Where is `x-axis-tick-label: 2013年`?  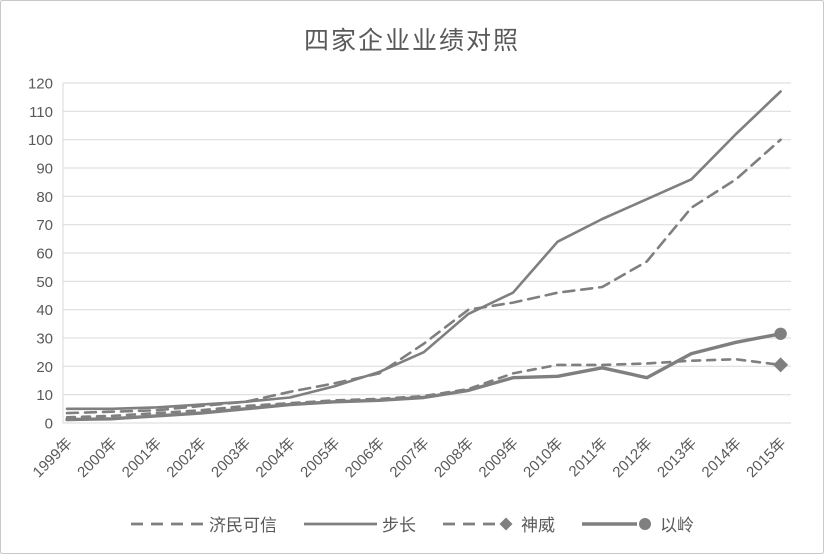 x-axis-tick-label: 2013年 is located at coordinates (677, 458).